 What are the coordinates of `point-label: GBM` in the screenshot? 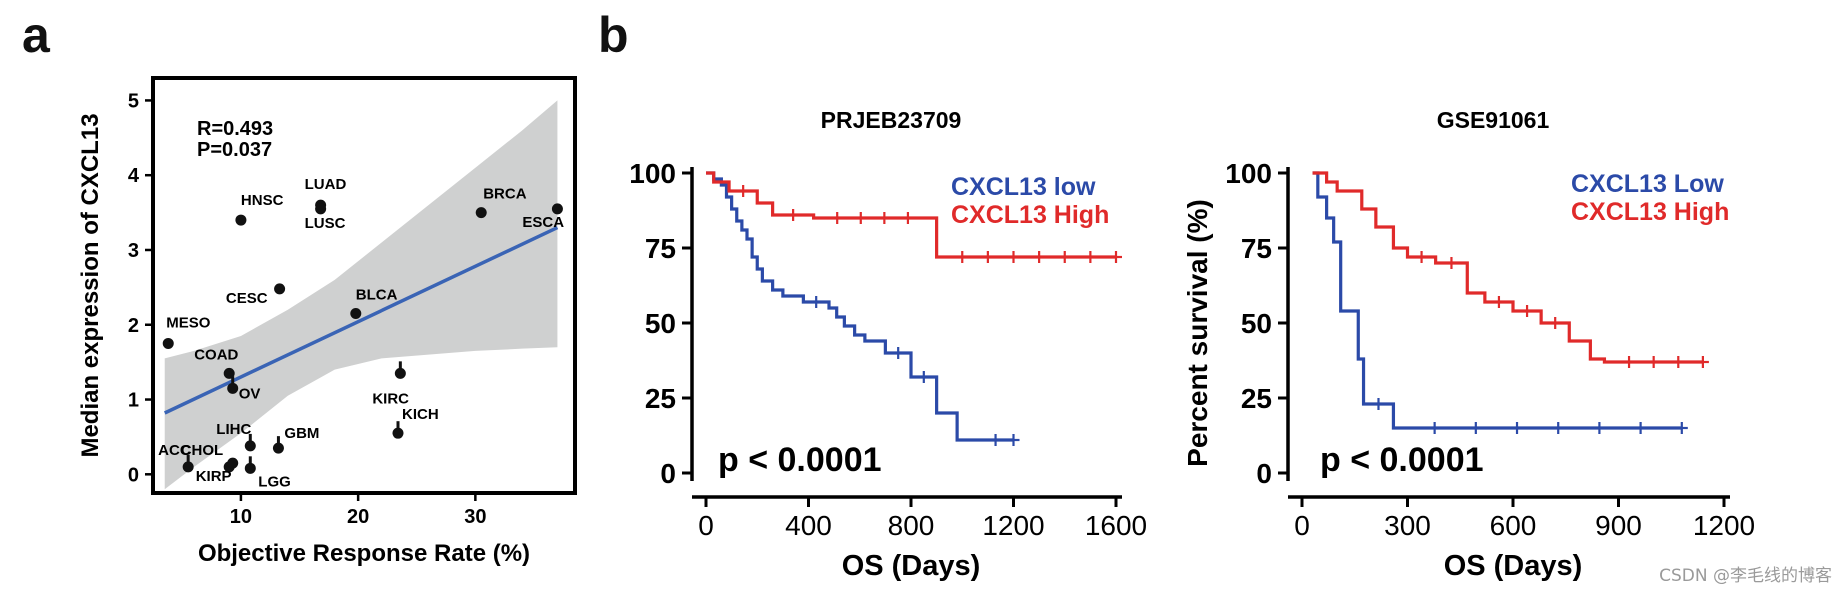 It's located at (301, 433).